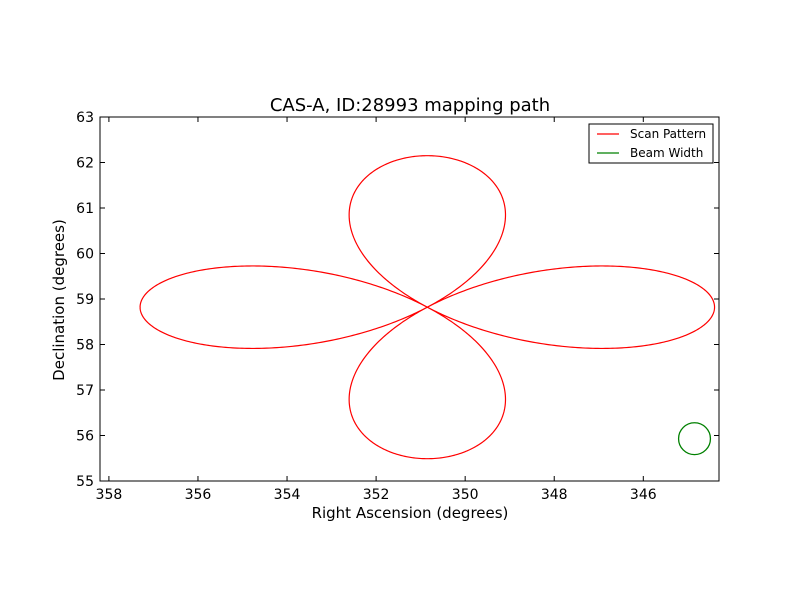 The height and width of the screenshot is (600, 800). I want to click on beam-width-circle, so click(694, 439).